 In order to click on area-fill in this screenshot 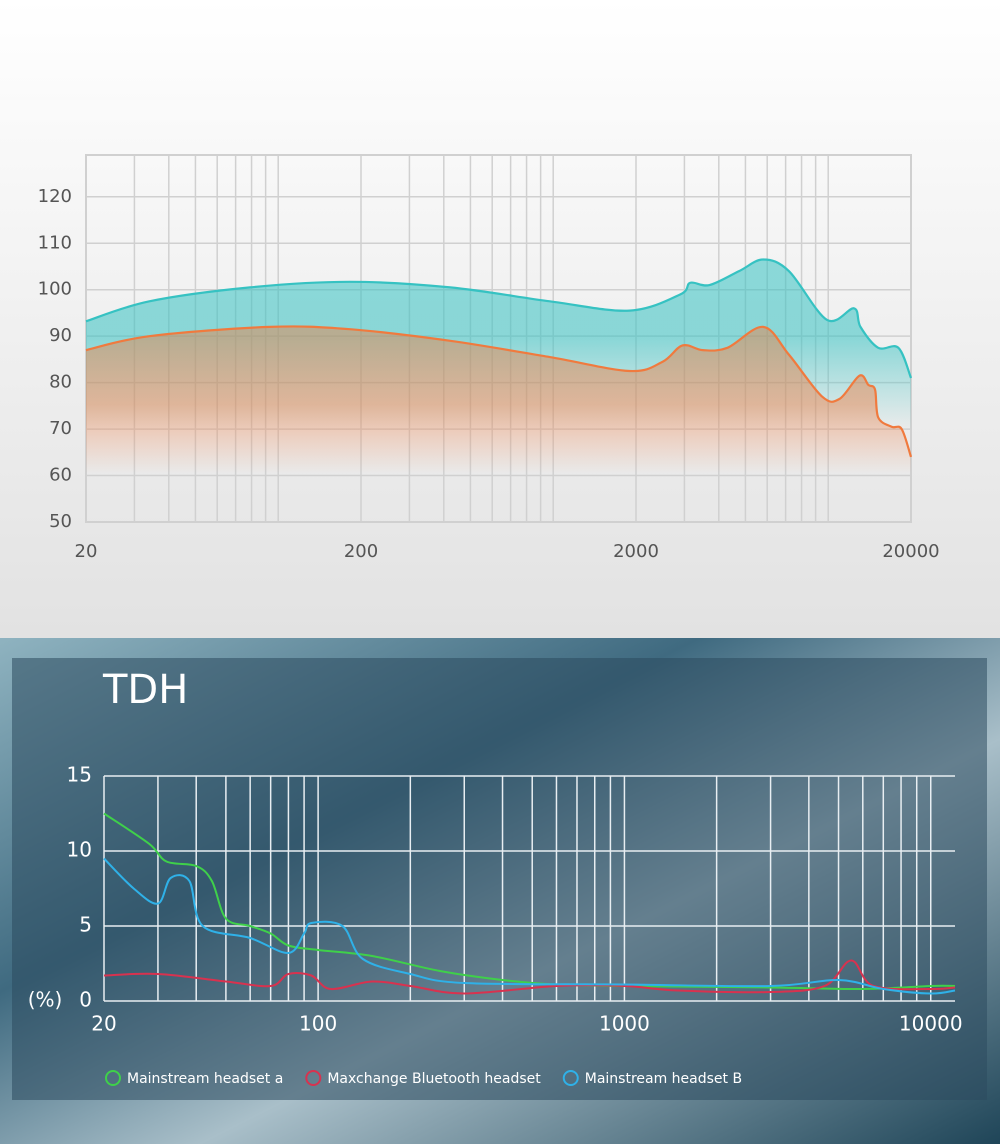, I will do `click(498, 424)`.